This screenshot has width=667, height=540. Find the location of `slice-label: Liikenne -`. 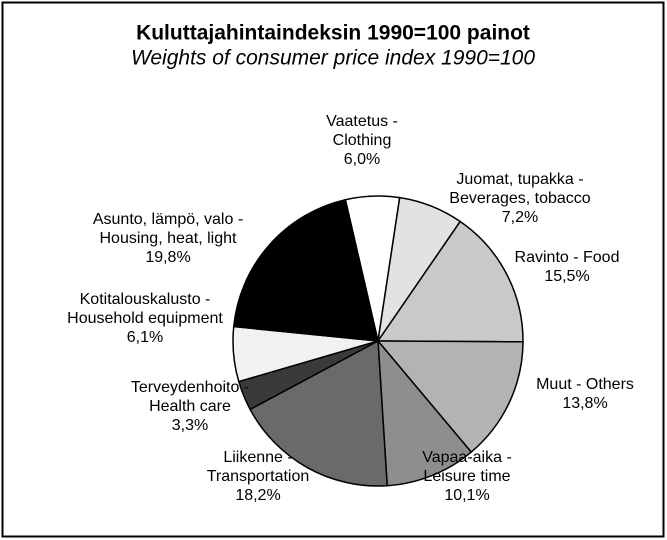

slice-label: Liikenne - is located at coordinates (257, 457).